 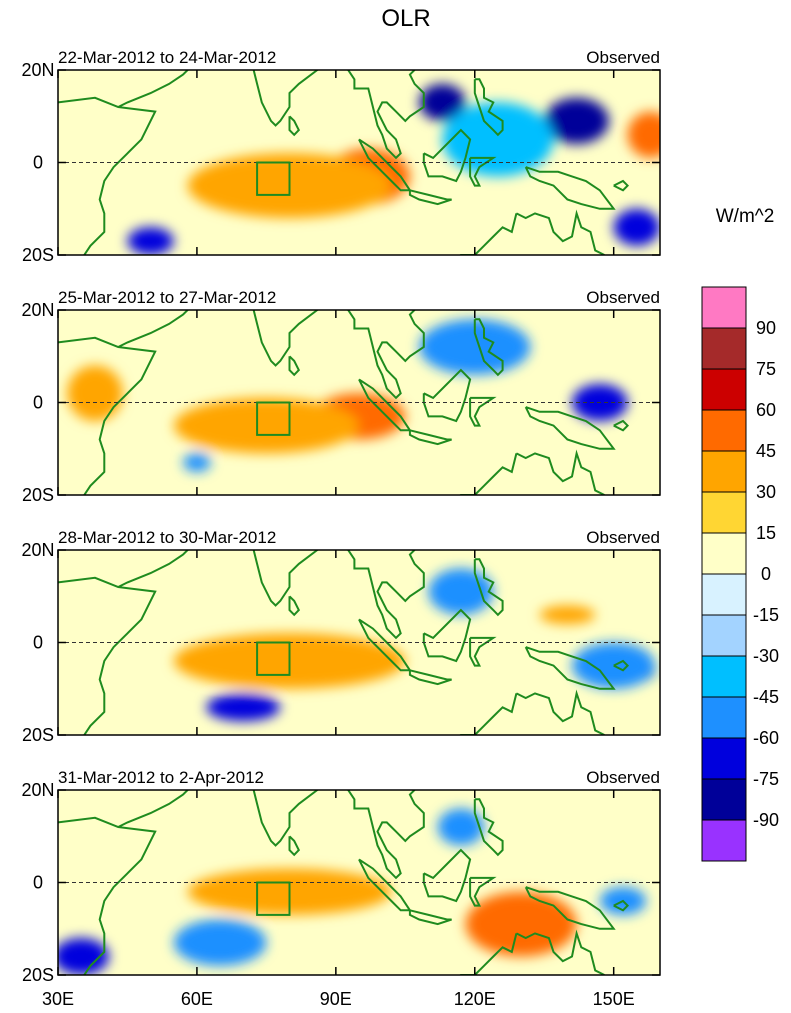 I want to click on colorbar-label: 75, so click(x=766, y=369).